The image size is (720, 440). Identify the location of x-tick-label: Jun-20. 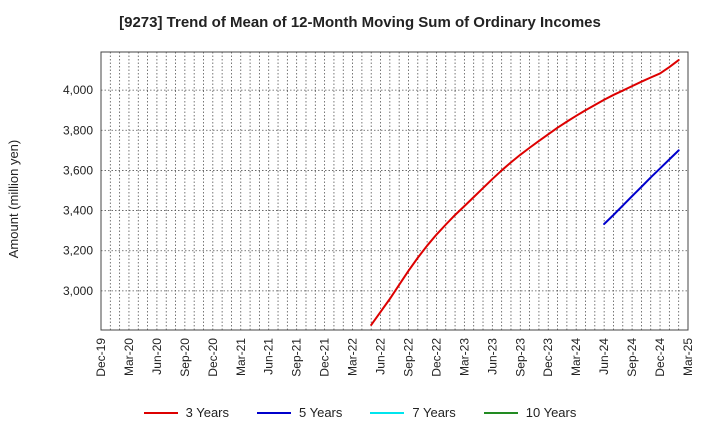
(157, 356).